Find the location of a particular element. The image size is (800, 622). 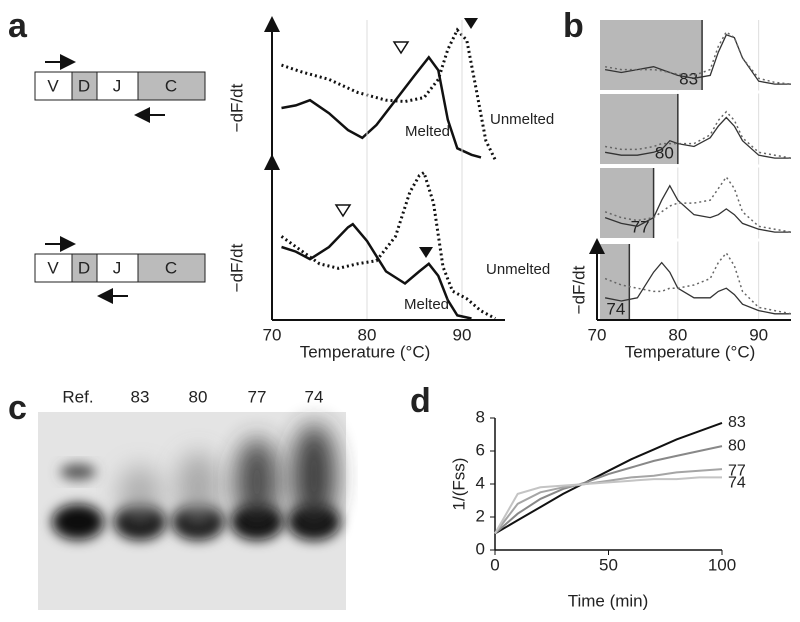

panel-label: b is located at coordinates (573, 26).